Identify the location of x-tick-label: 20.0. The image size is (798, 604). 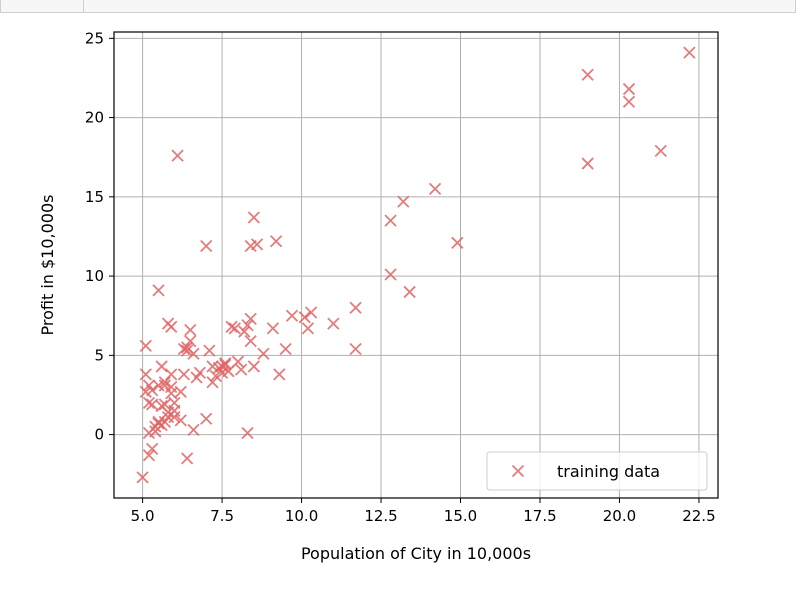
(619, 516).